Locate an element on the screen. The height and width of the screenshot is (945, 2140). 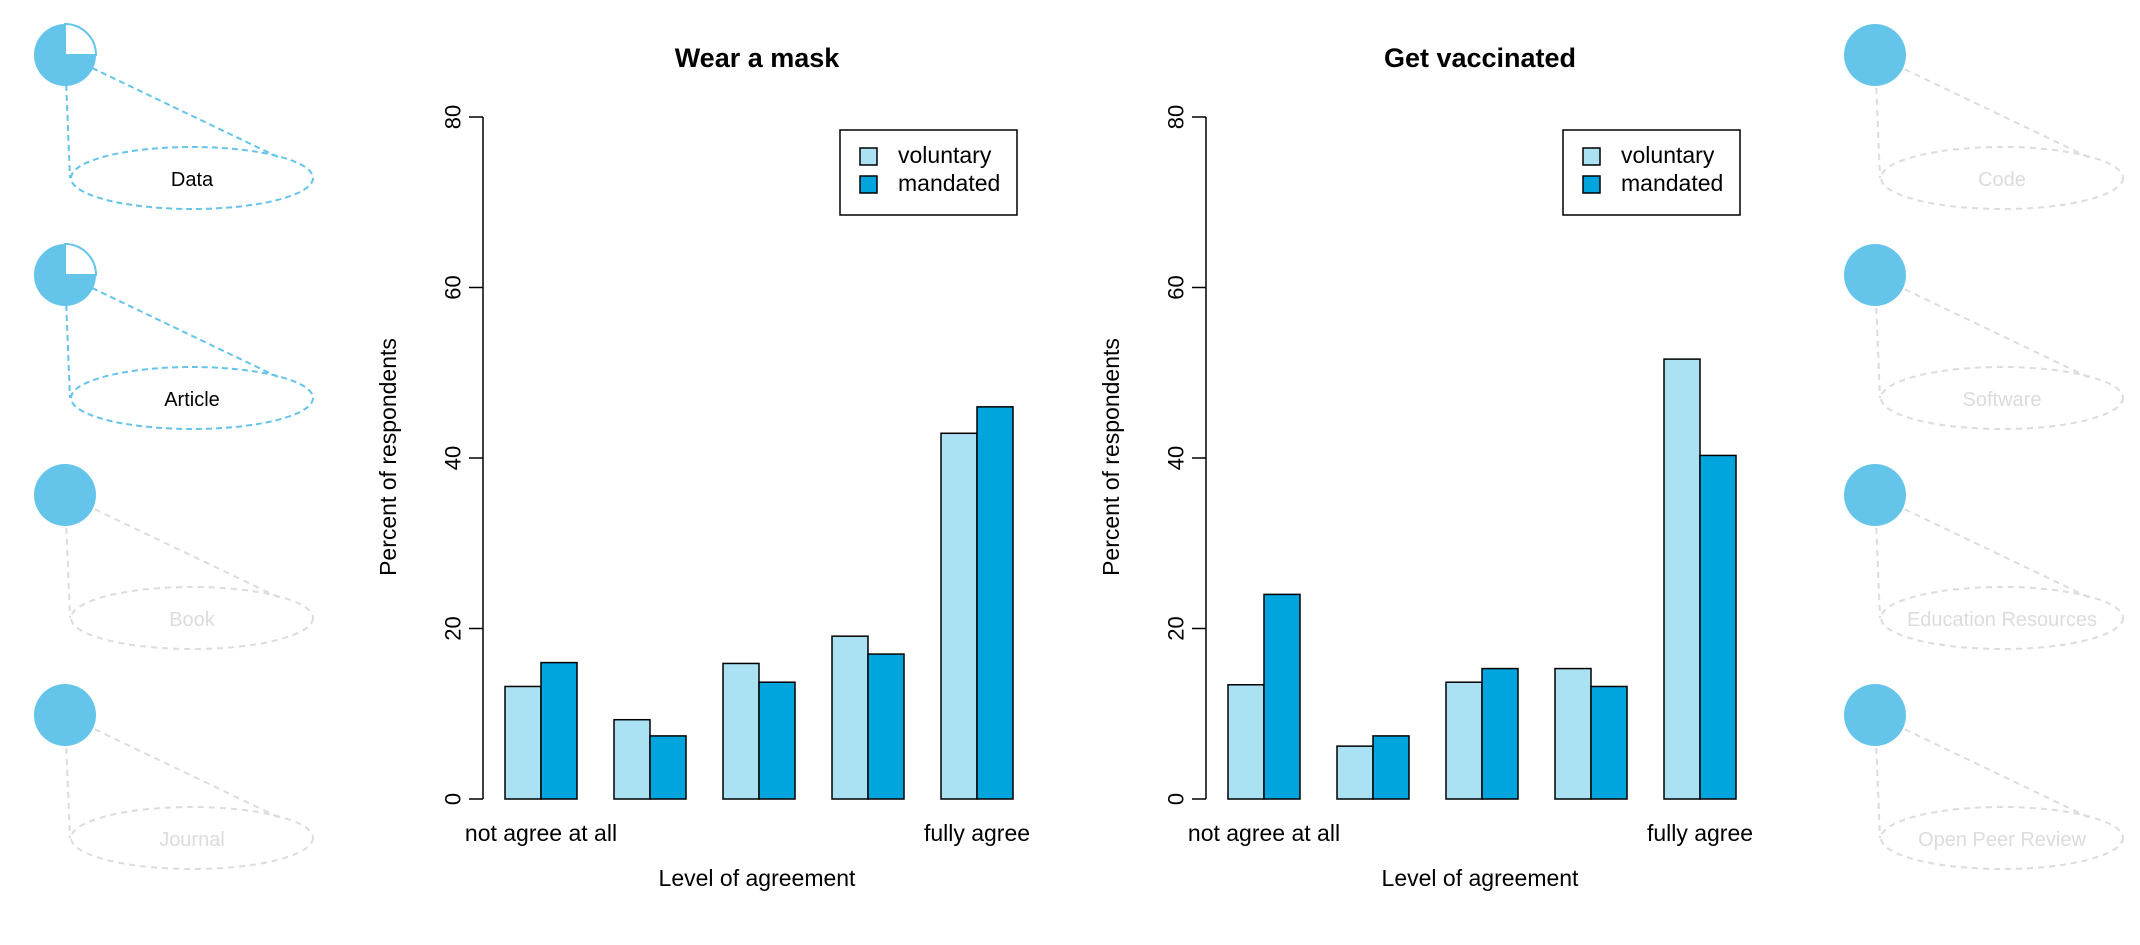
y-axis-label: Percent of respondents is located at coordinates (388, 457).